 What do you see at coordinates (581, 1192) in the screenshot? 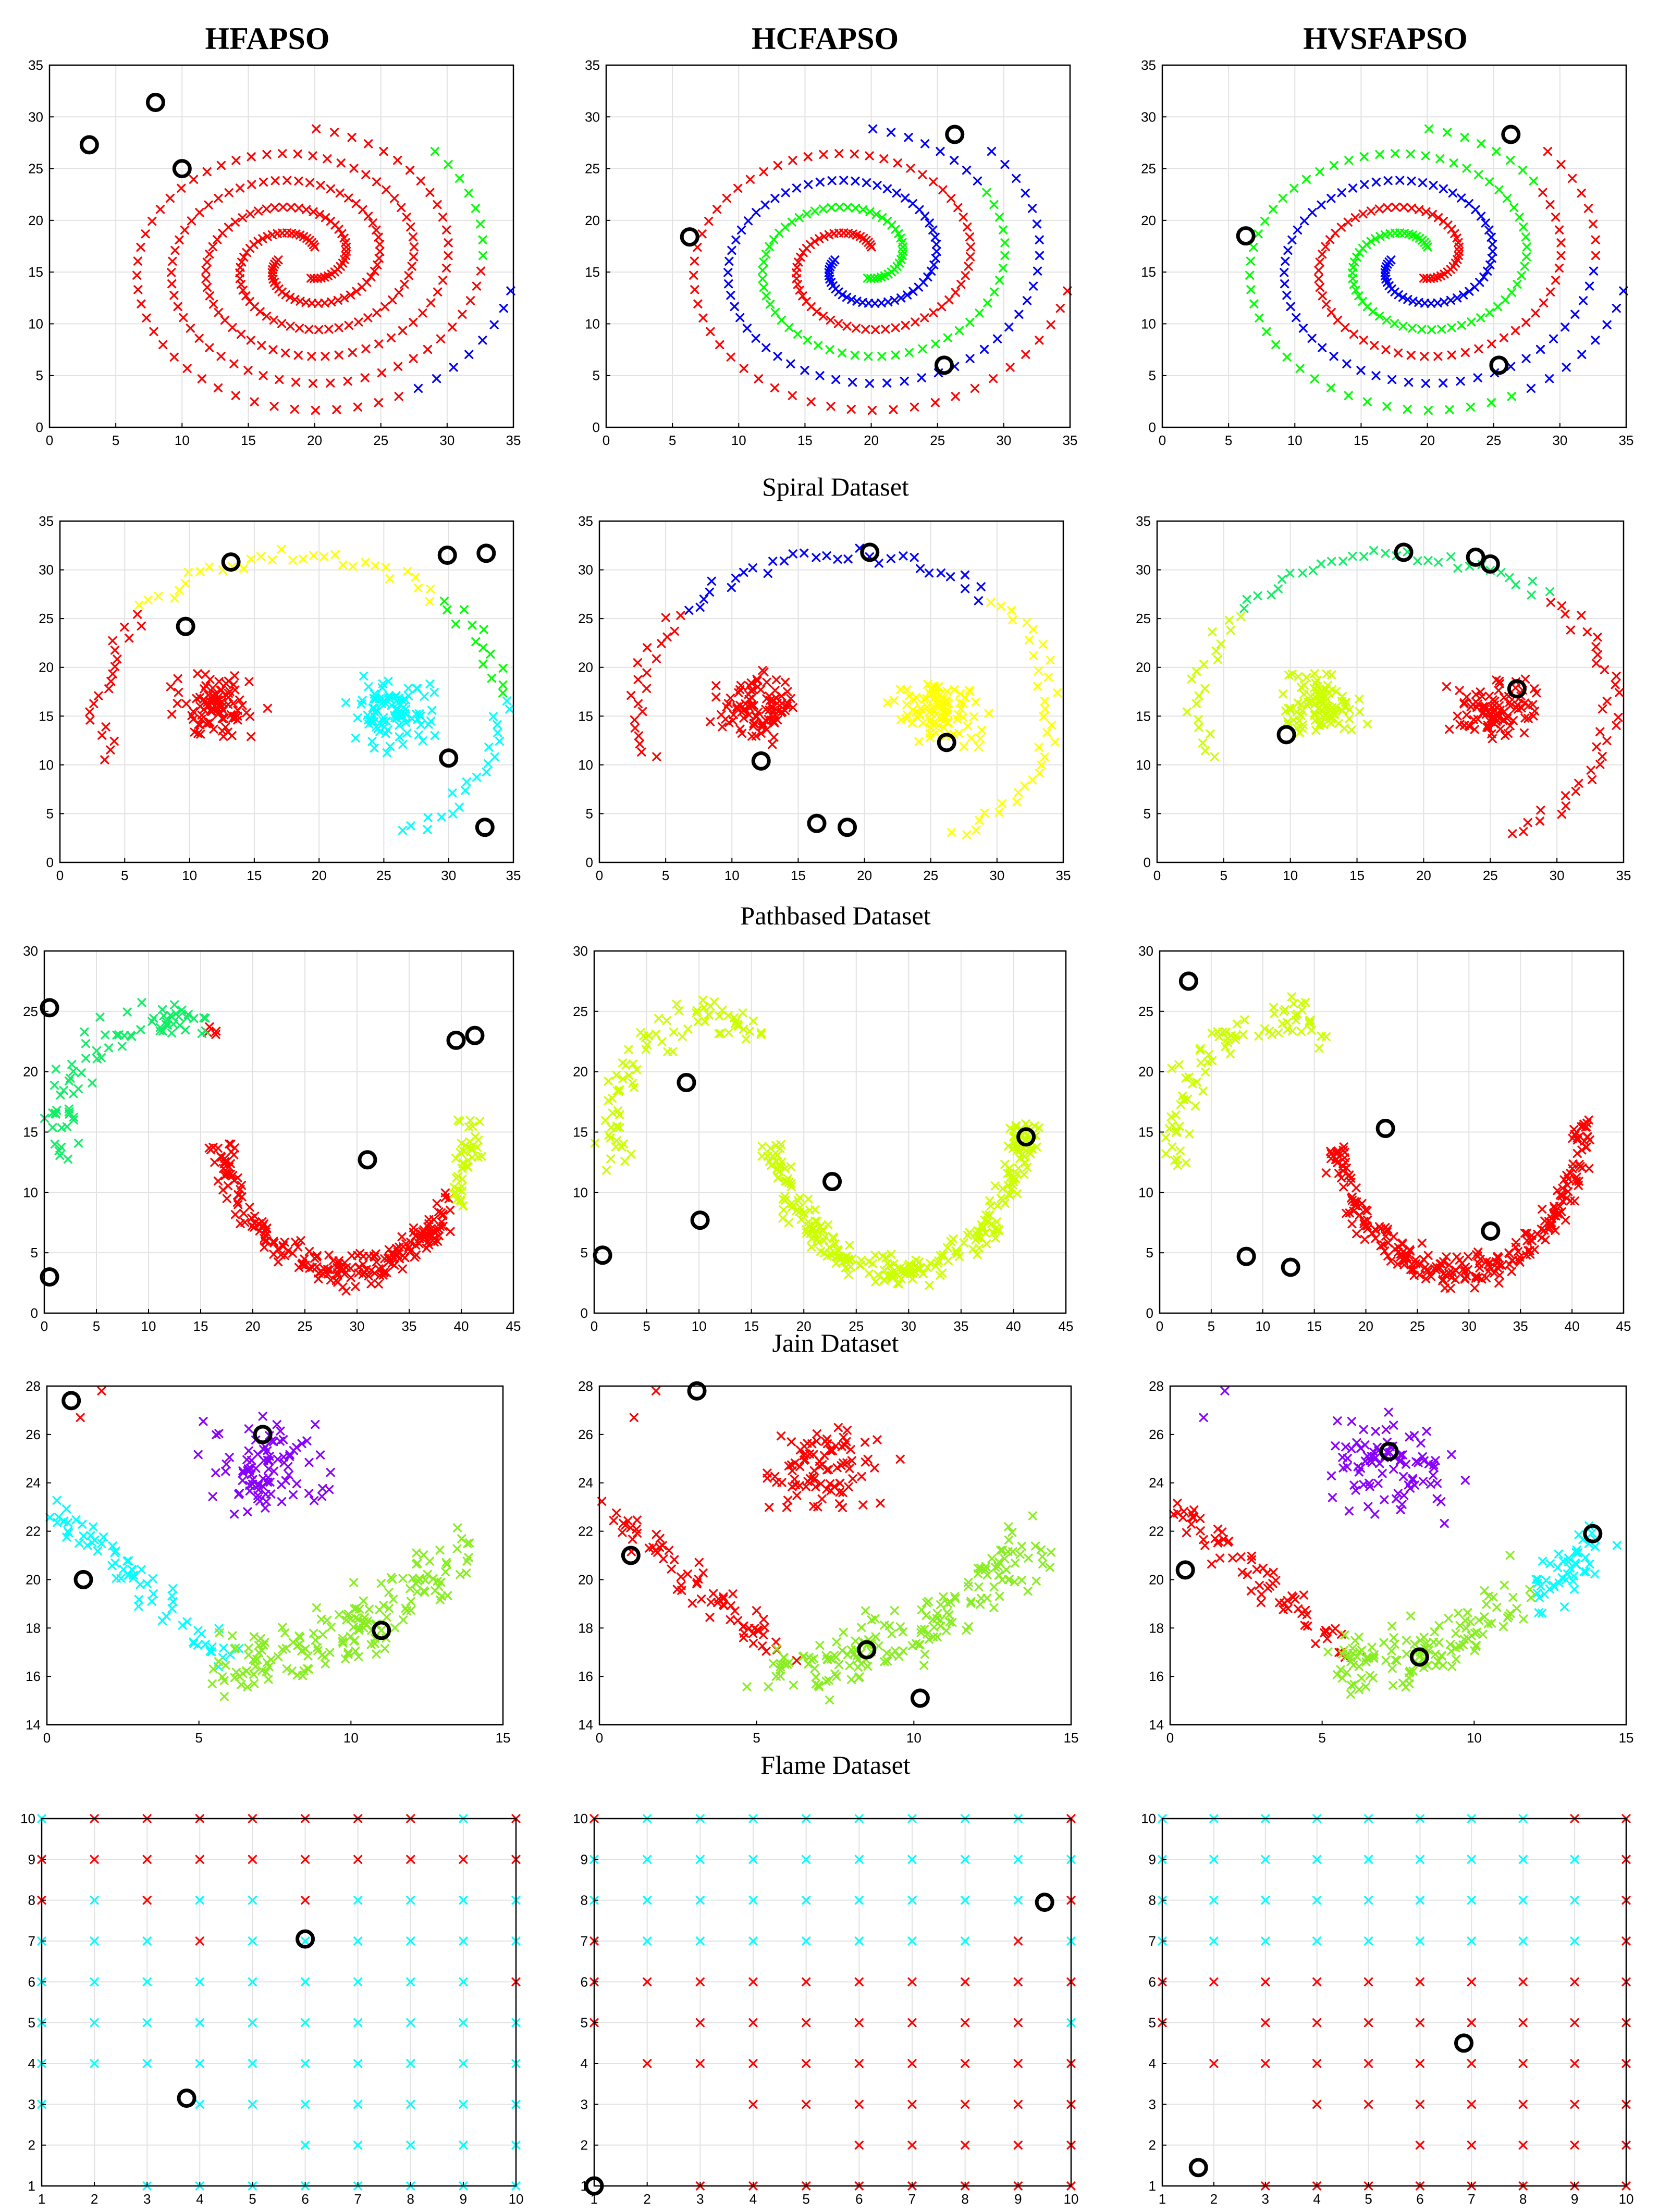
I see `y-tick-label: 10` at bounding box center [581, 1192].